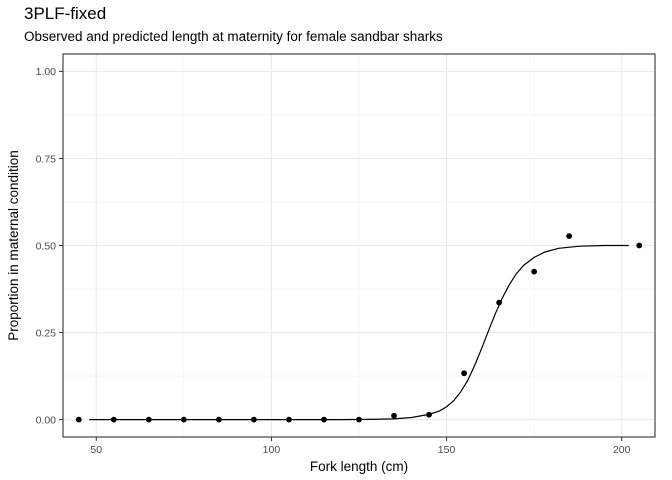 The width and height of the screenshot is (672, 480). I want to click on y-tick-label: 0.25, so click(46, 333).